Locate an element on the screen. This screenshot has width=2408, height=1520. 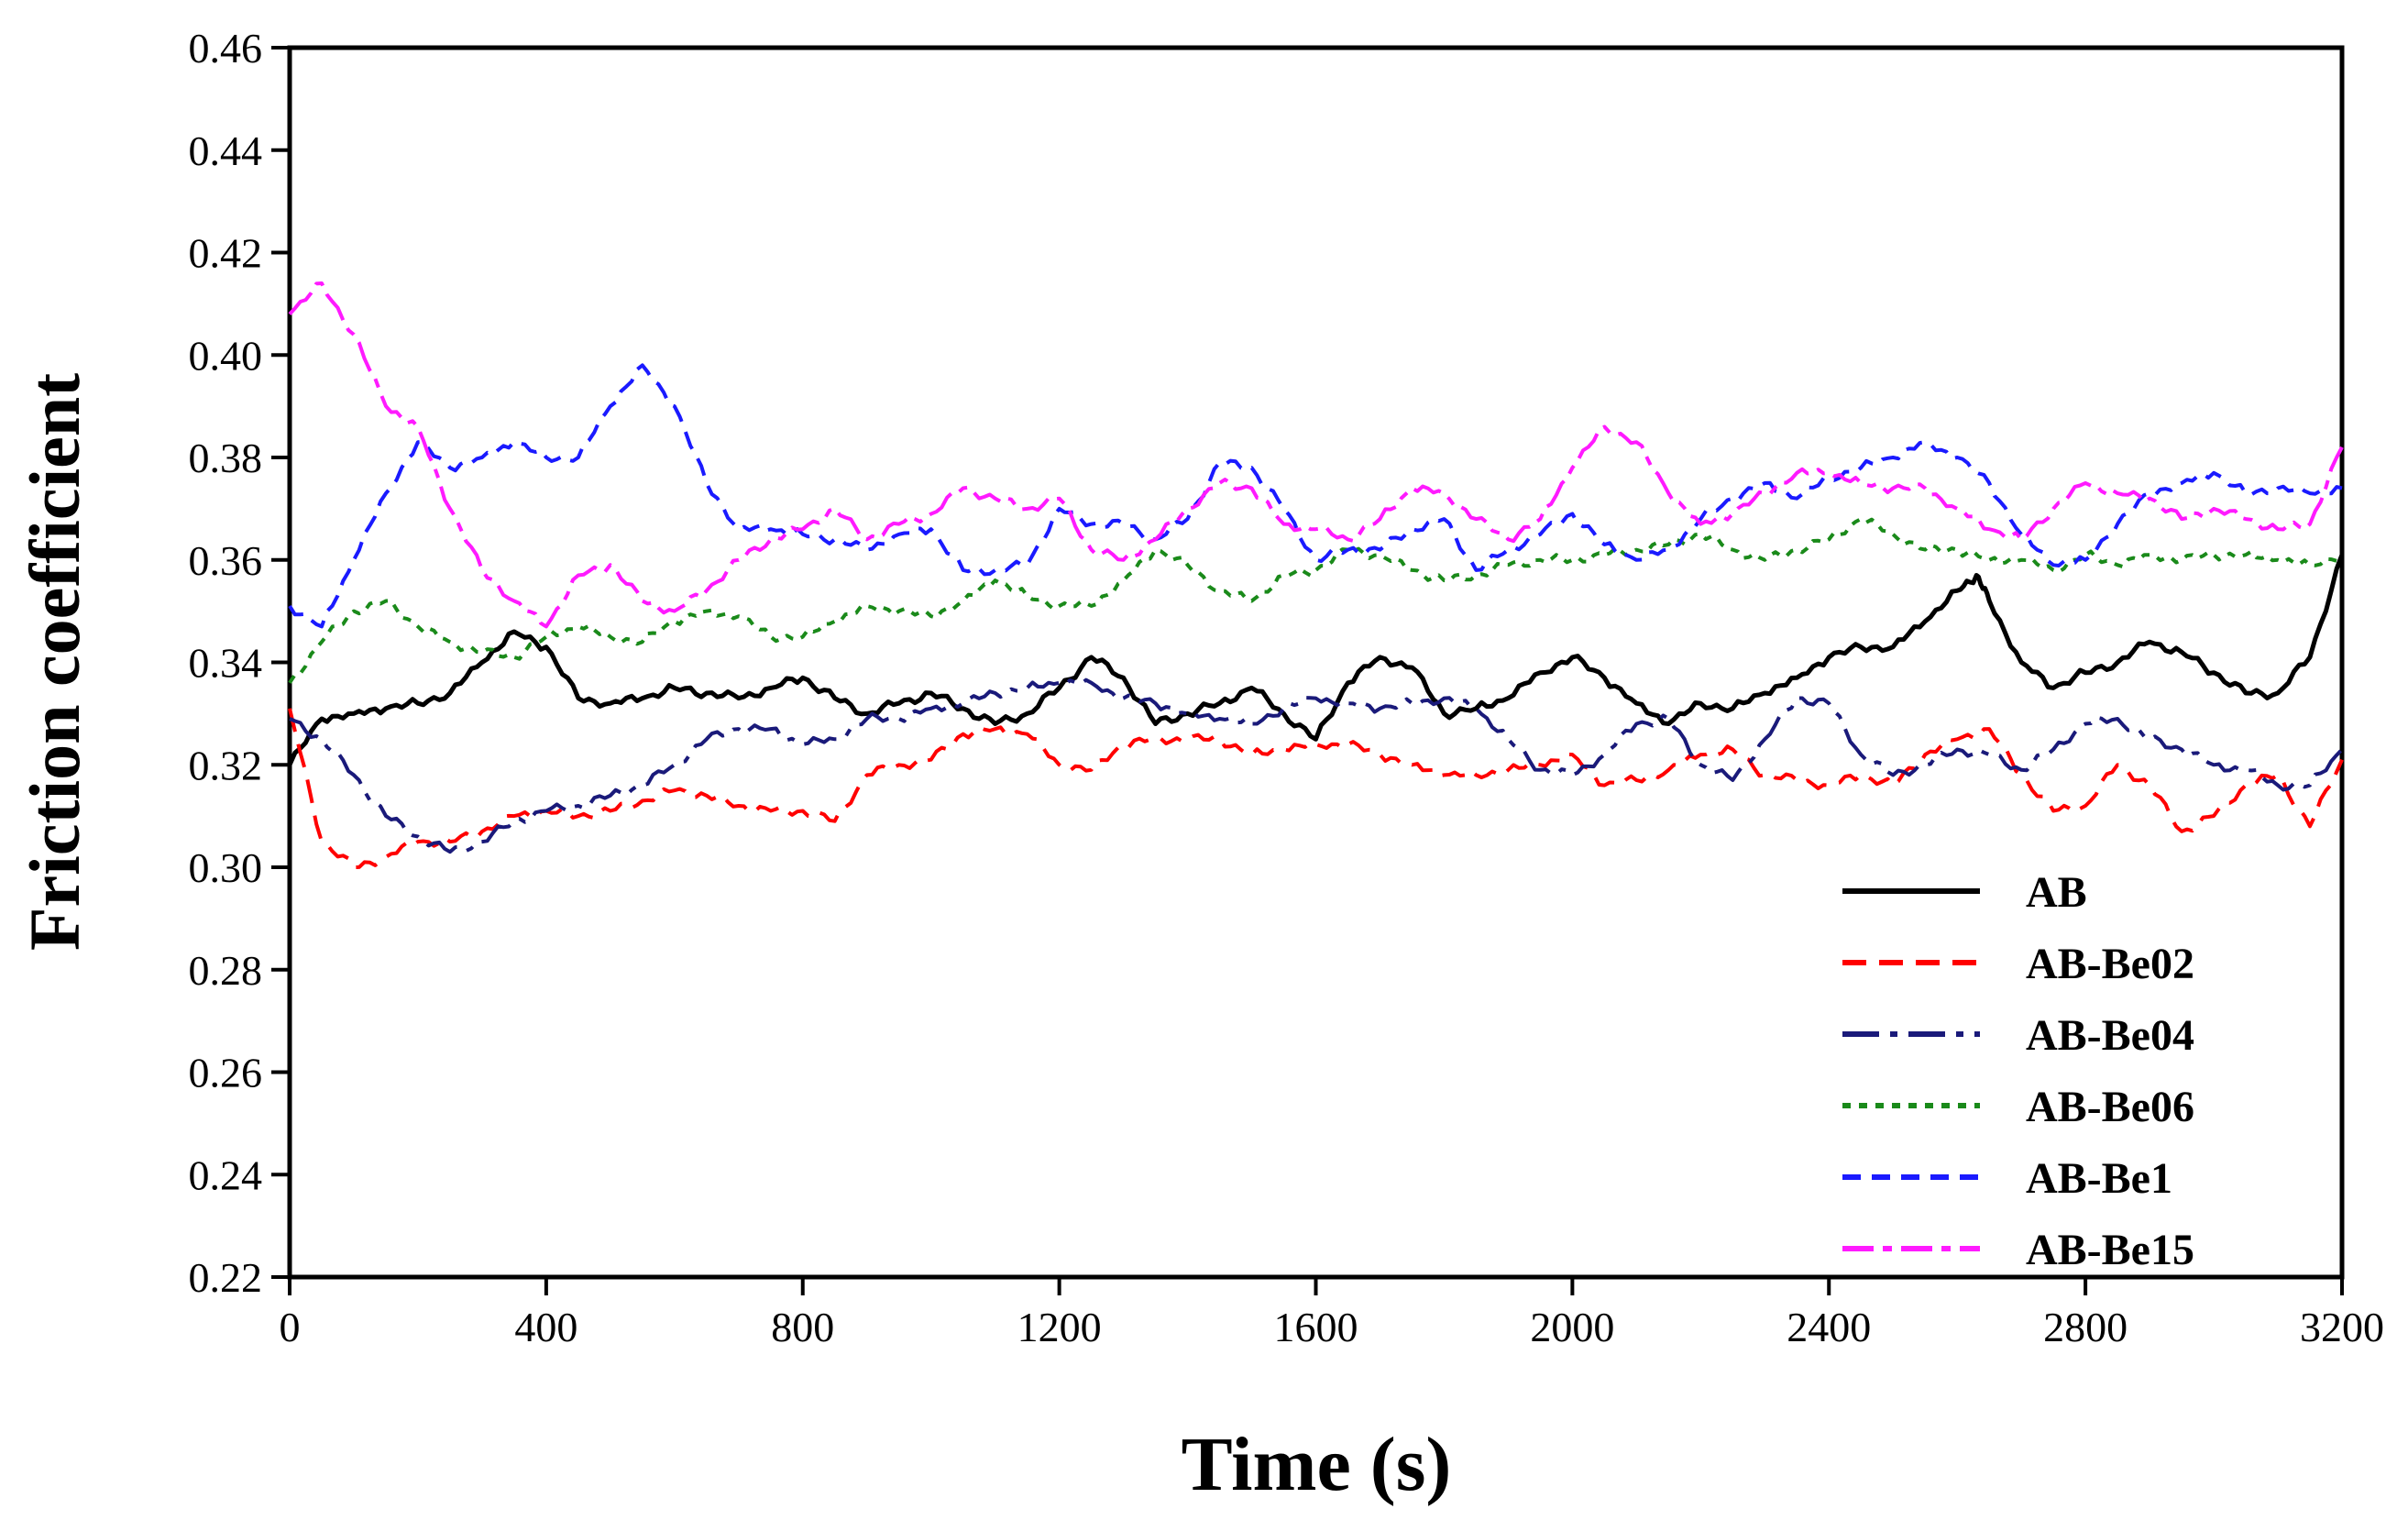
y-tick-label: 0.44 is located at coordinates (226, 150).